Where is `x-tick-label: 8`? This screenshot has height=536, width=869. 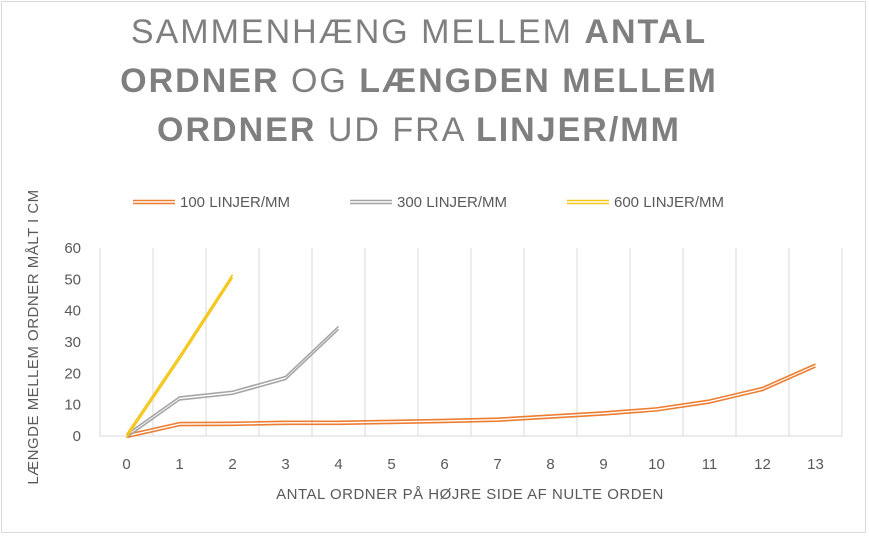
x-tick-label: 8 is located at coordinates (550, 464).